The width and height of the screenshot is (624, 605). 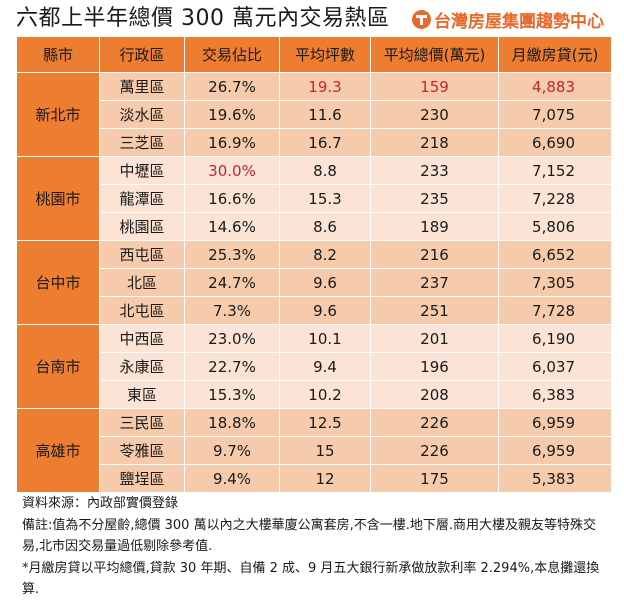 I want to click on price-cell: 208, so click(x=434, y=394).